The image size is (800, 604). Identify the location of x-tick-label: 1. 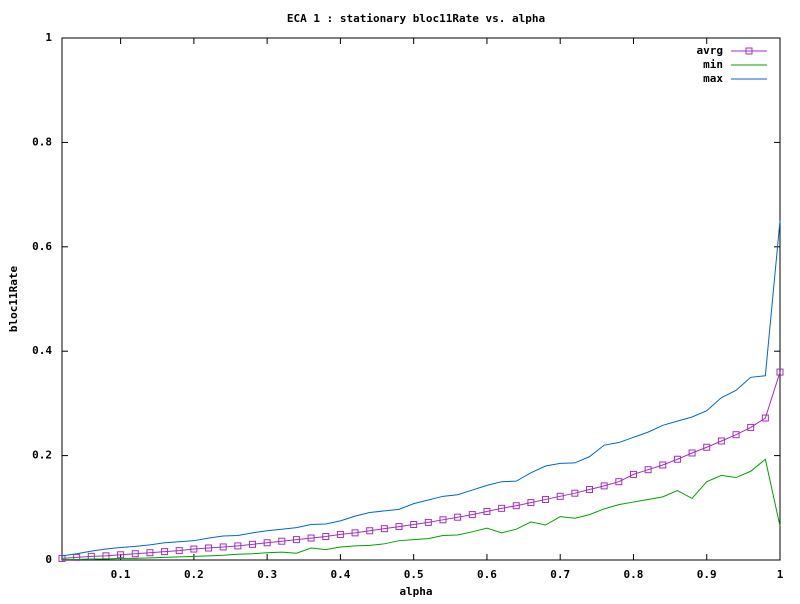
(780, 574).